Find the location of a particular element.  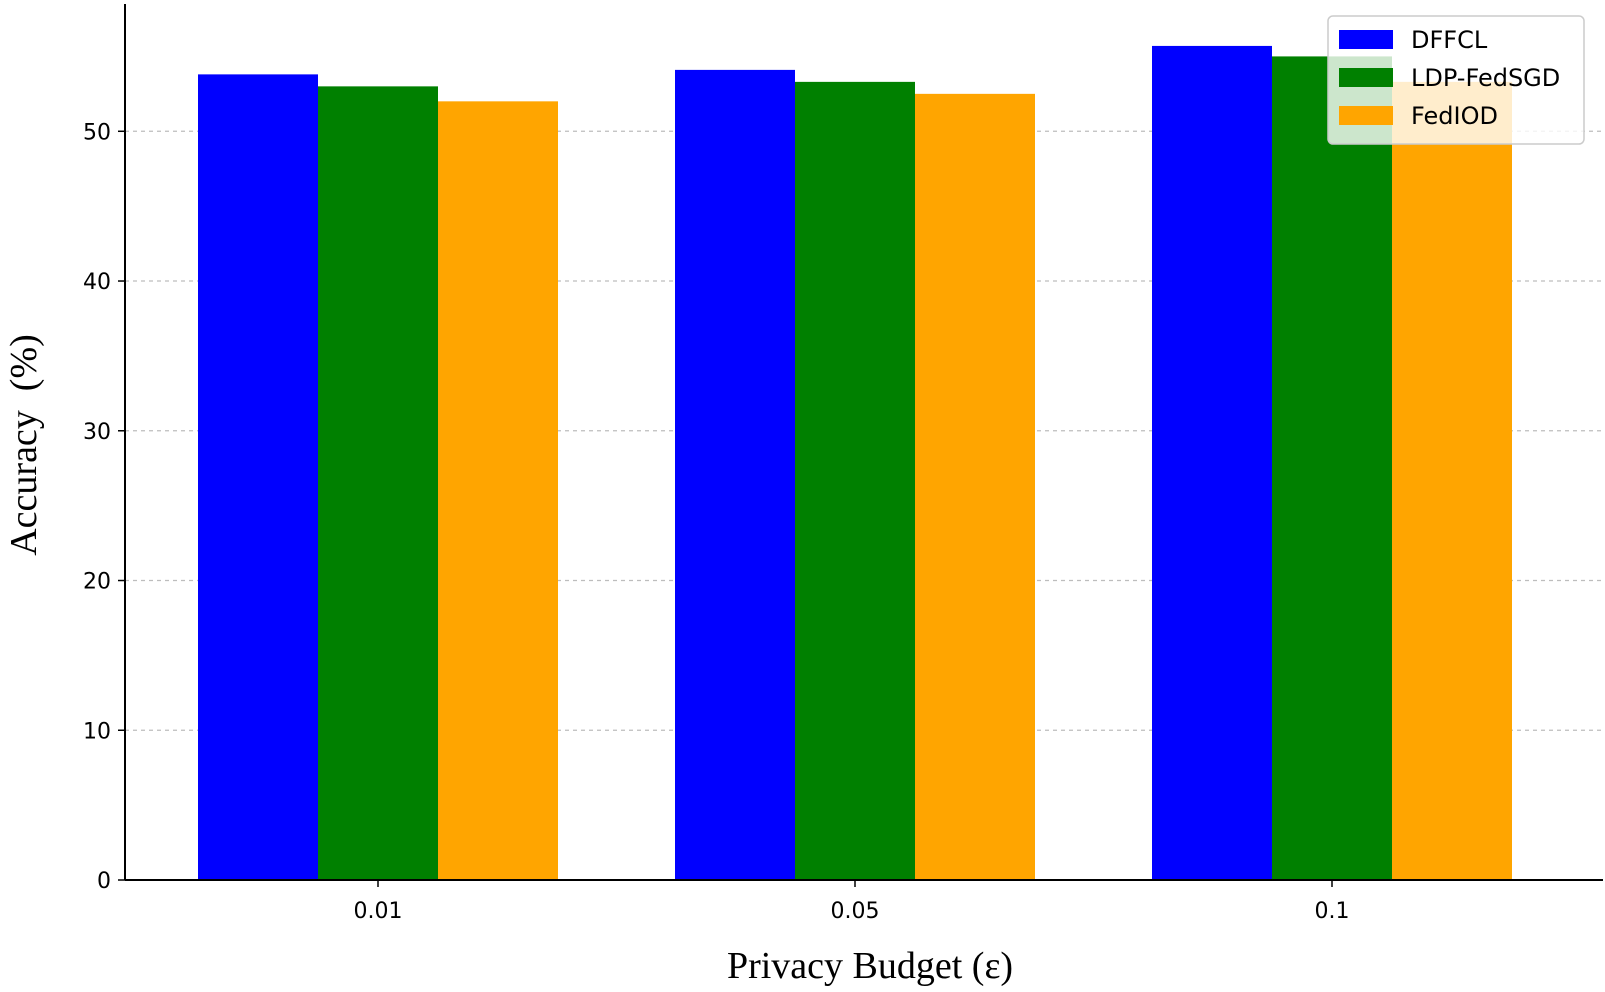

y-tick-label: 50 is located at coordinates (97, 132).